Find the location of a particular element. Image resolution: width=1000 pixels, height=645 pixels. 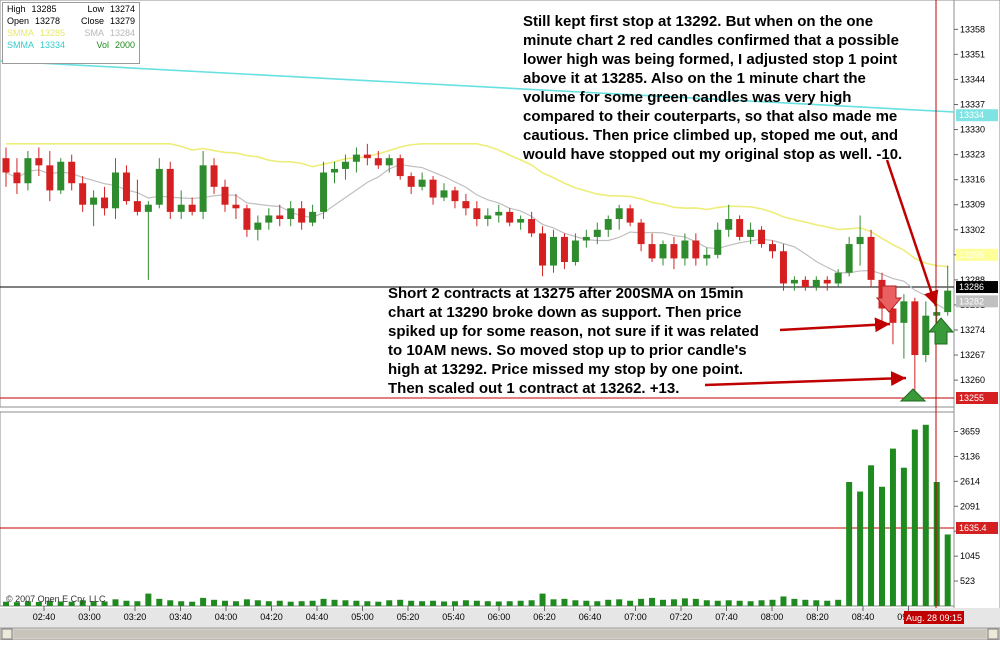

time-tick-label: 05:00 is located at coordinates (362, 617).